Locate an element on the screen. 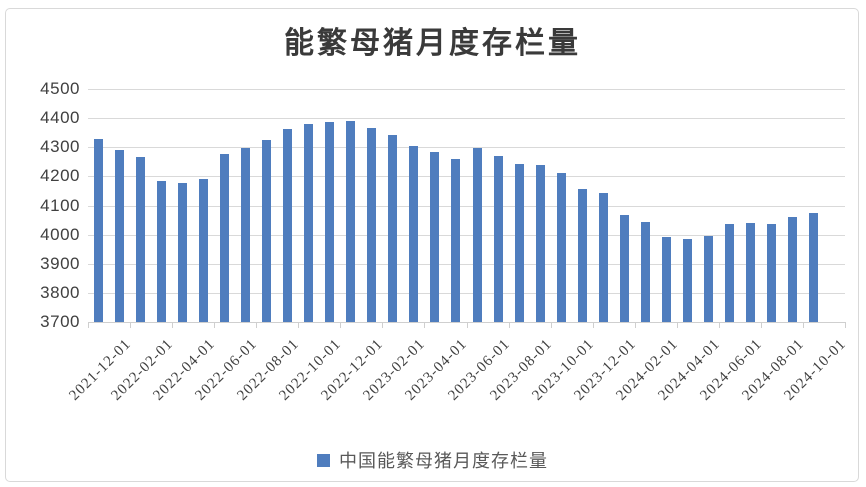 The height and width of the screenshot is (487, 866). y-axis-tick-label: 3700 is located at coordinates (60, 321).